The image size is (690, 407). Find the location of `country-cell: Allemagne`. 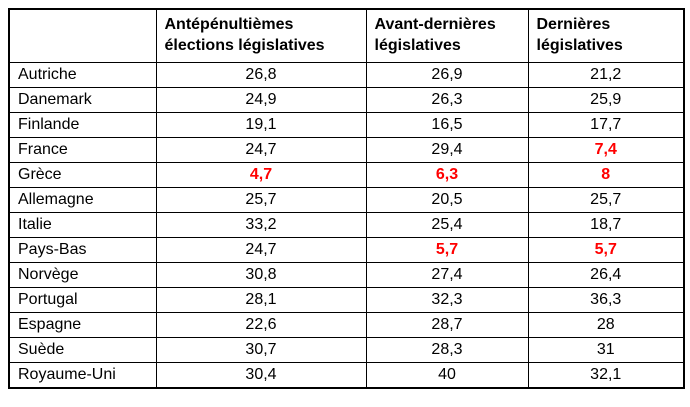

country-cell: Allemagne is located at coordinates (82, 200).